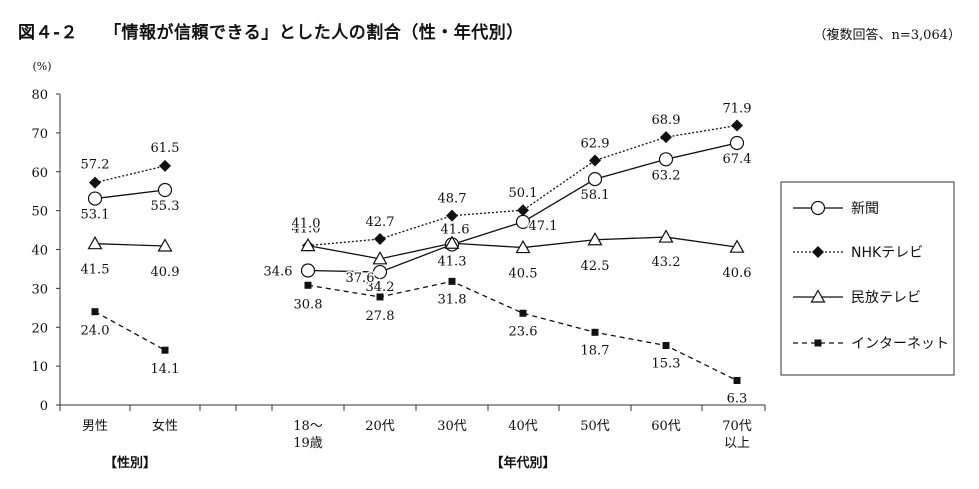  What do you see at coordinates (452, 261) in the screenshot?
I see `data-label-newspaper: 41.3` at bounding box center [452, 261].